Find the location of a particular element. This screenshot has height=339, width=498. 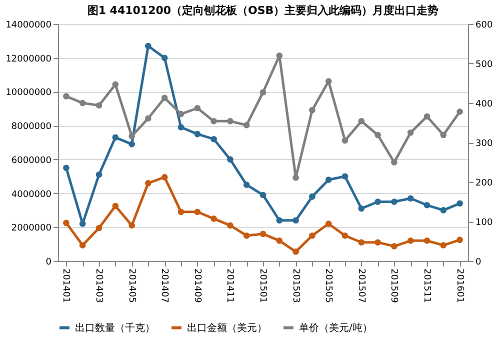

y2-tick-label: 100 is located at coordinates (484, 223).